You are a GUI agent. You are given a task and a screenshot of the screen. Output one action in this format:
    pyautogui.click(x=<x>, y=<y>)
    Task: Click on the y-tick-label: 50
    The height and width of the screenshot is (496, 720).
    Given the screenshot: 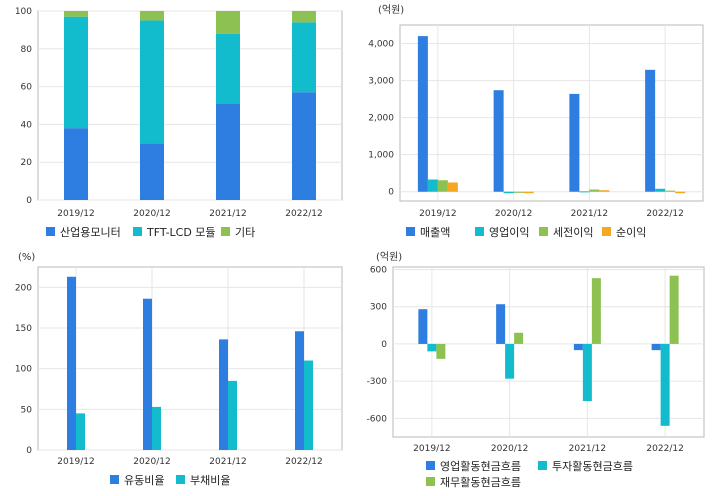 What is the action you would take?
    pyautogui.click(x=27, y=410)
    